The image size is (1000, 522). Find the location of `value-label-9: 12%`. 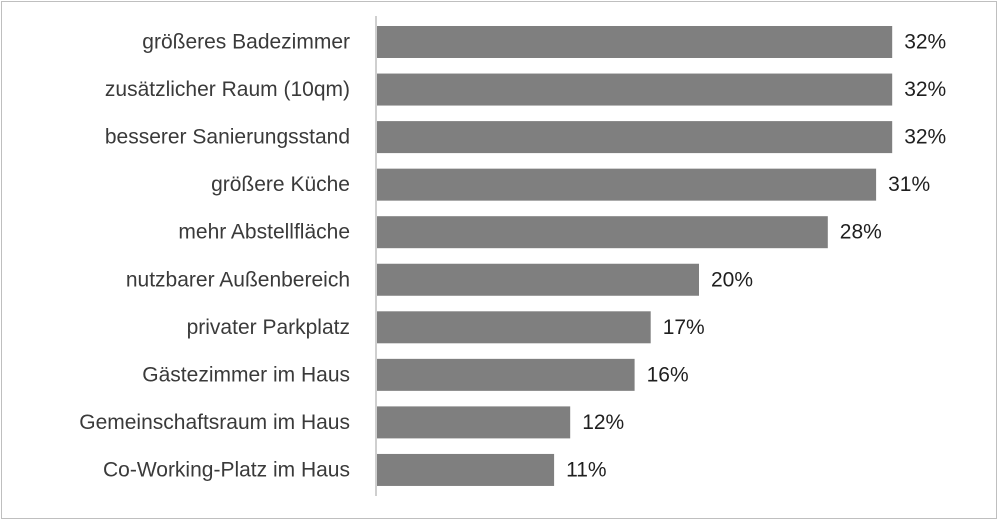

value-label-9: 12% is located at coordinates (603, 422).